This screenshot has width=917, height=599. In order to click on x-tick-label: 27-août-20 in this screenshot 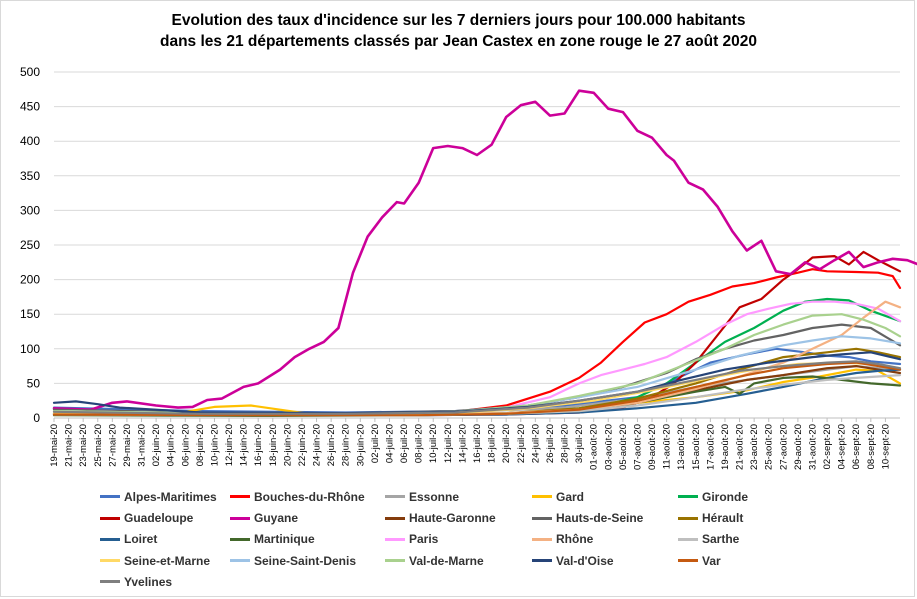, I will do `click(783, 447)`.